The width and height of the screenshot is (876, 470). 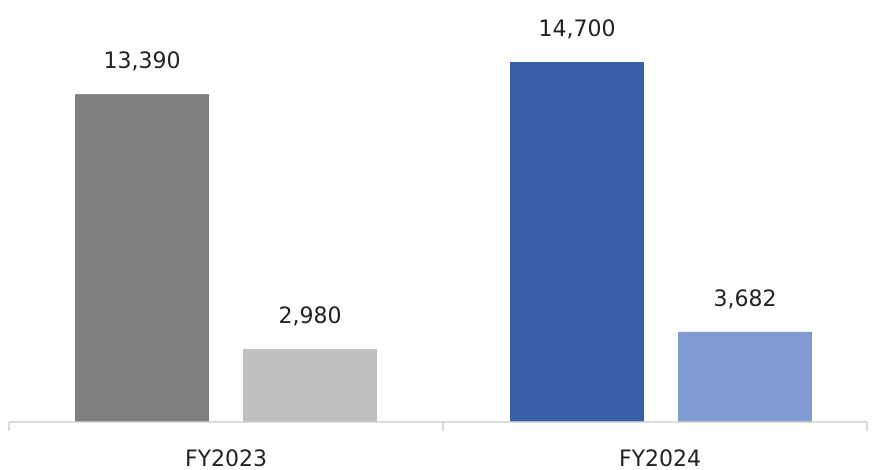 What do you see at coordinates (142, 61) in the screenshot?
I see `data-label-fy2023-a: 13,390` at bounding box center [142, 61].